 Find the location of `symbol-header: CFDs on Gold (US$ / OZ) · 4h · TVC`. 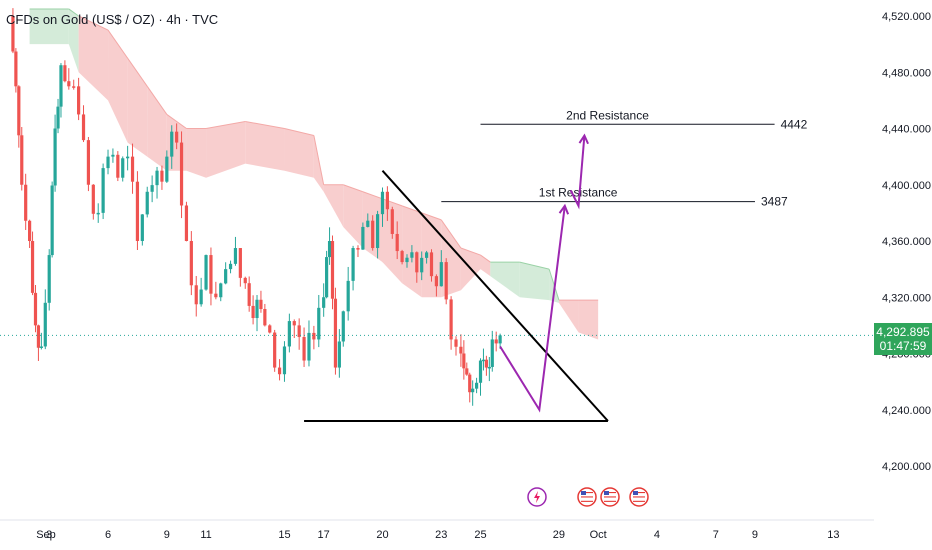

symbol-header: CFDs on Gold (US$ / OZ) · 4h · TVC is located at coordinates (112, 19).